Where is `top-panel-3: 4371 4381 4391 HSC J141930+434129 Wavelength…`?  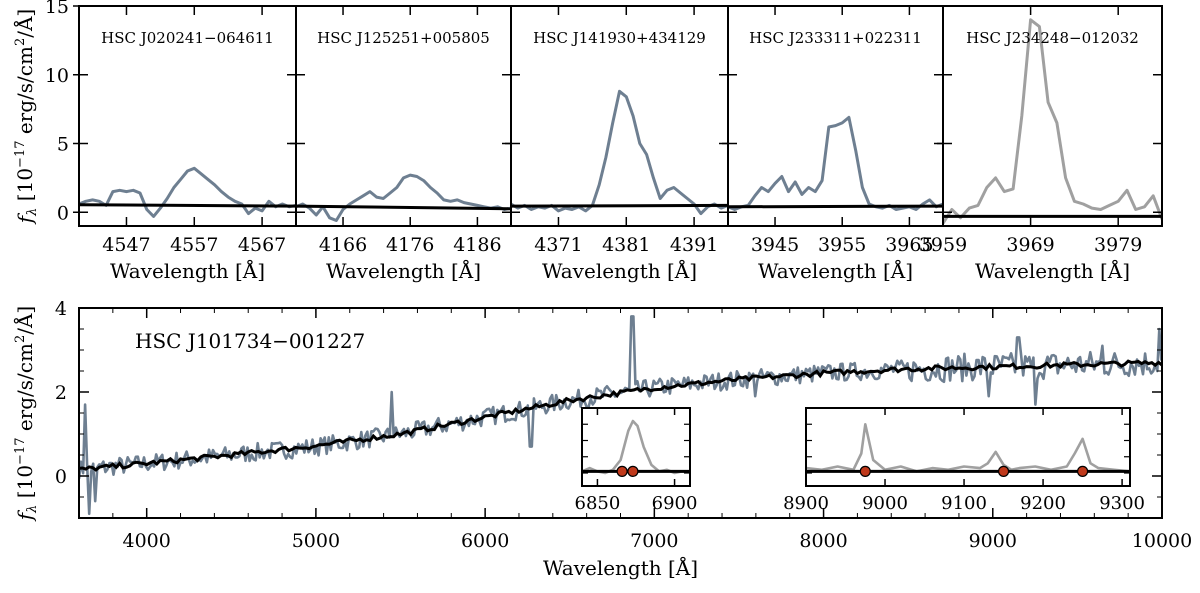 top-panel-3: 4371 4381 4391 HSC J141930+434129 Wavelength… is located at coordinates (617, 144).